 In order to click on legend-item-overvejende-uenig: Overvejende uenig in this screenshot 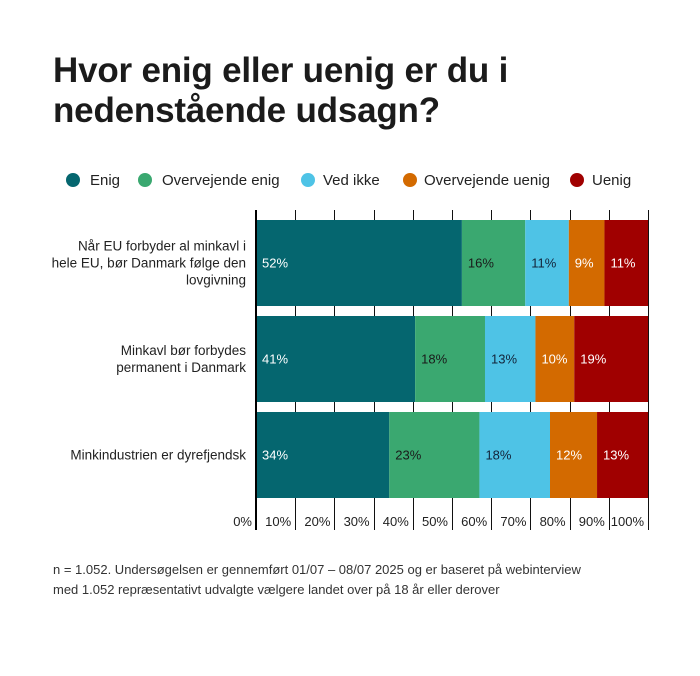, I will do `click(476, 180)`.